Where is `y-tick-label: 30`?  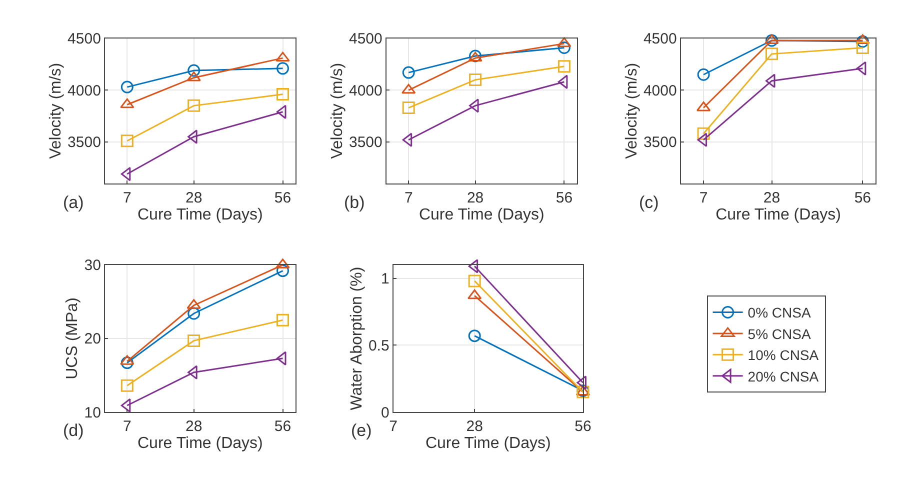
y-tick-label: 30 is located at coordinates (92, 265).